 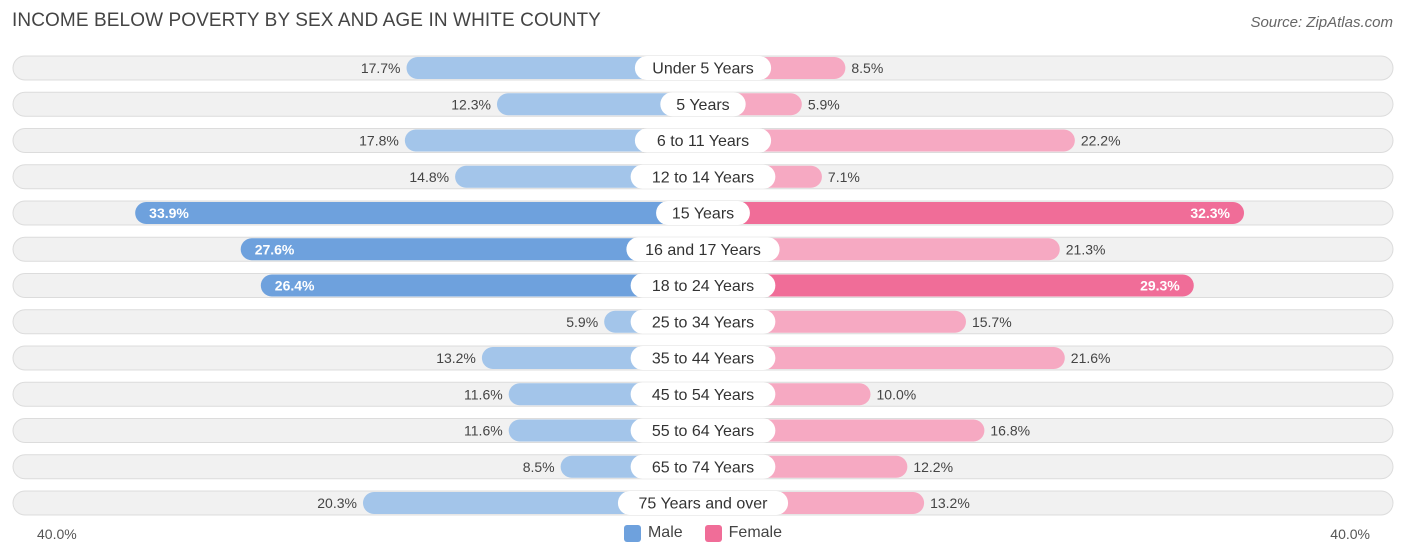 I want to click on bar-row: 5.9% 15.7% 25 to 34 Years, so click(x=703, y=322).